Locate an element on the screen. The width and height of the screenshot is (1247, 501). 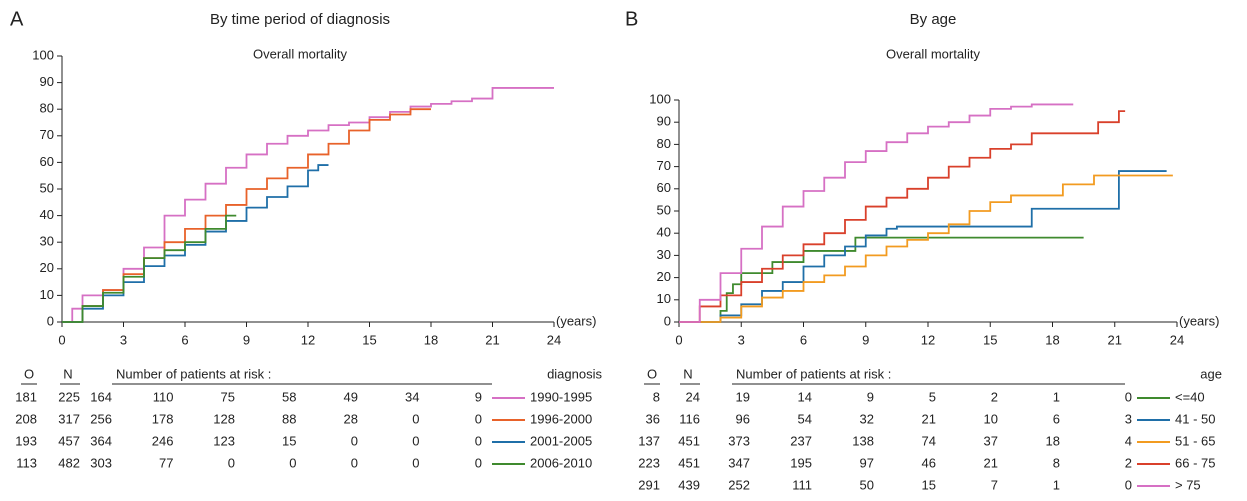
legend-label: 66 - 75 is located at coordinates (1195, 462).